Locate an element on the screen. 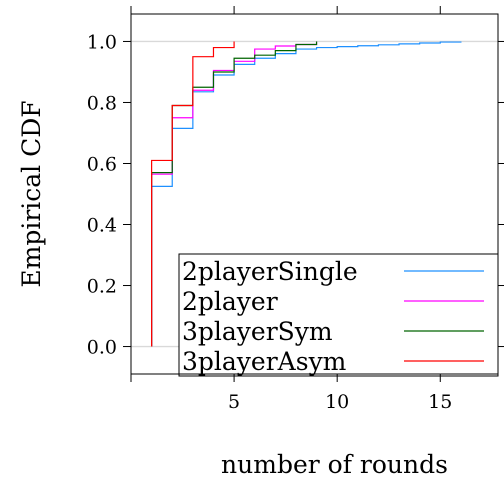 This screenshot has height=480, width=504. series-line-3playerAsym is located at coordinates (193, 194).